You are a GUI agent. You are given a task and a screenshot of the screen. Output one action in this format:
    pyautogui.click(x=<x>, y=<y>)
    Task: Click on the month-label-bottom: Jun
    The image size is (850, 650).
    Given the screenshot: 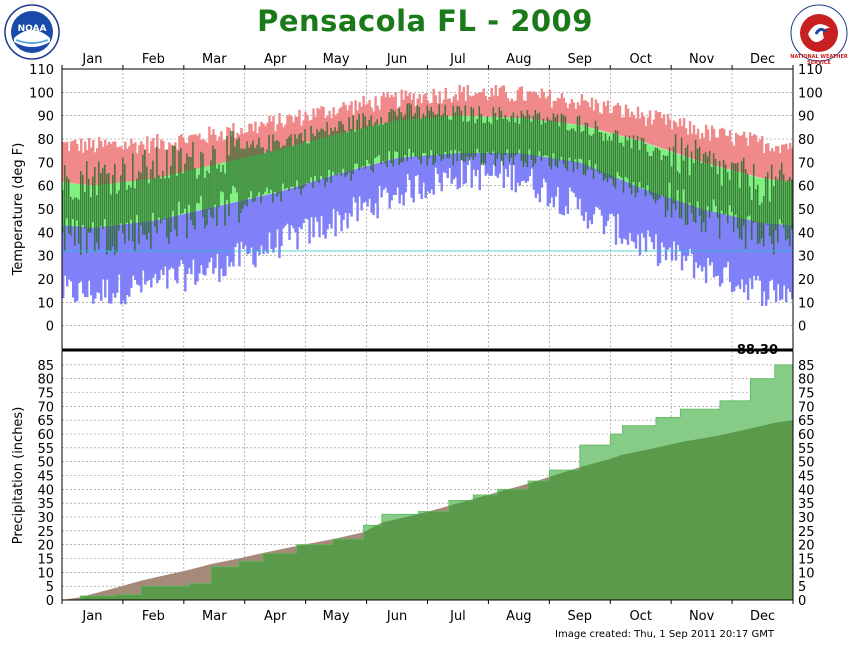 What is the action you would take?
    pyautogui.click(x=396, y=616)
    